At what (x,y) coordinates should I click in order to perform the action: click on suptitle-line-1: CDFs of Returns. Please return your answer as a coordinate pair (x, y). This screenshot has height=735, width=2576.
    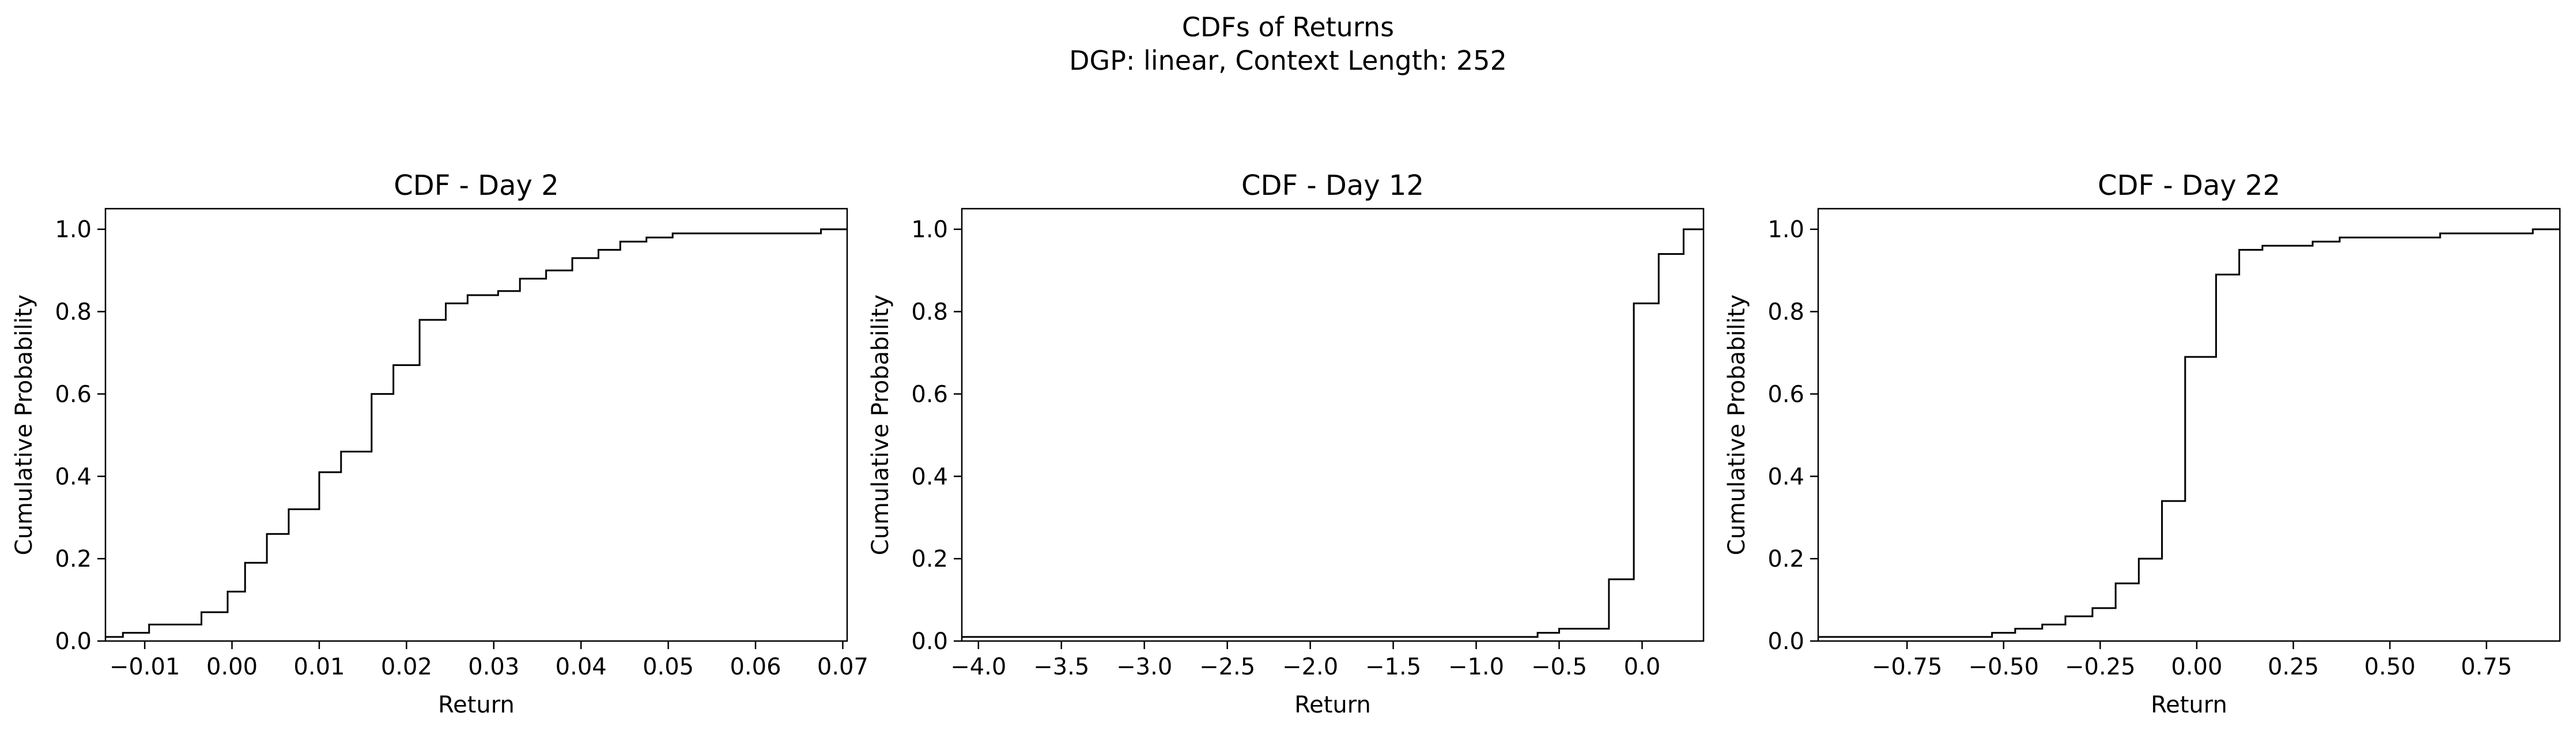
    Looking at the image, I should click on (1288, 27).